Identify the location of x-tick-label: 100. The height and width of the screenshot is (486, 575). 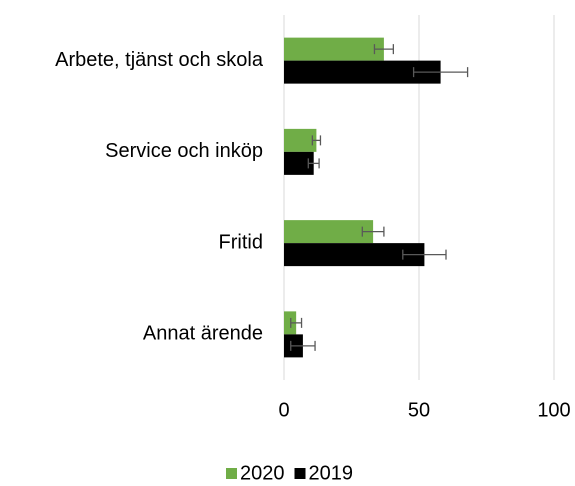
(553, 410).